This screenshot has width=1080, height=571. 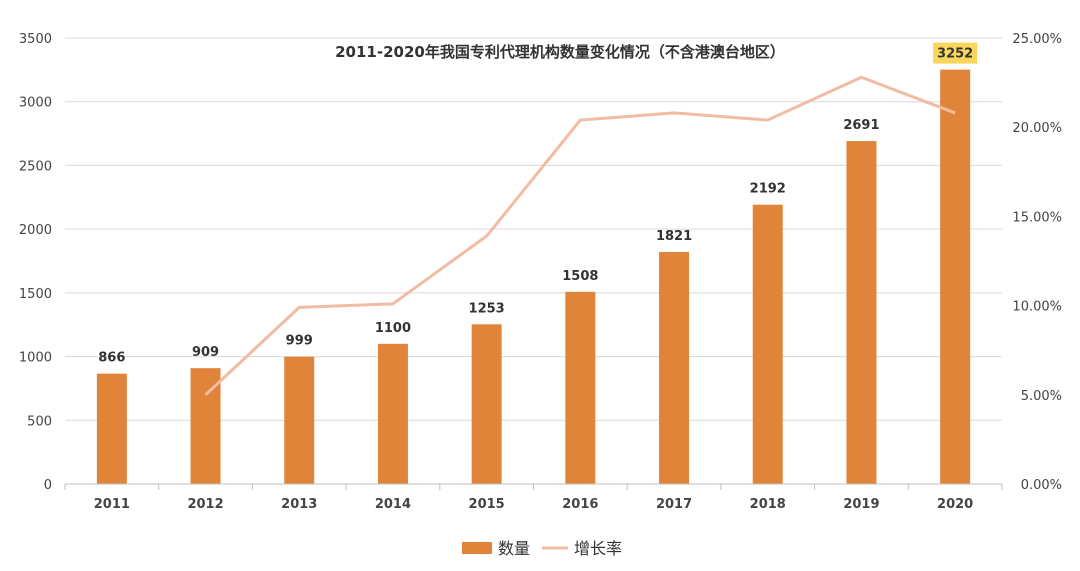 What do you see at coordinates (35, 166) in the screenshot?
I see `y-left-tick-label: 2500` at bounding box center [35, 166].